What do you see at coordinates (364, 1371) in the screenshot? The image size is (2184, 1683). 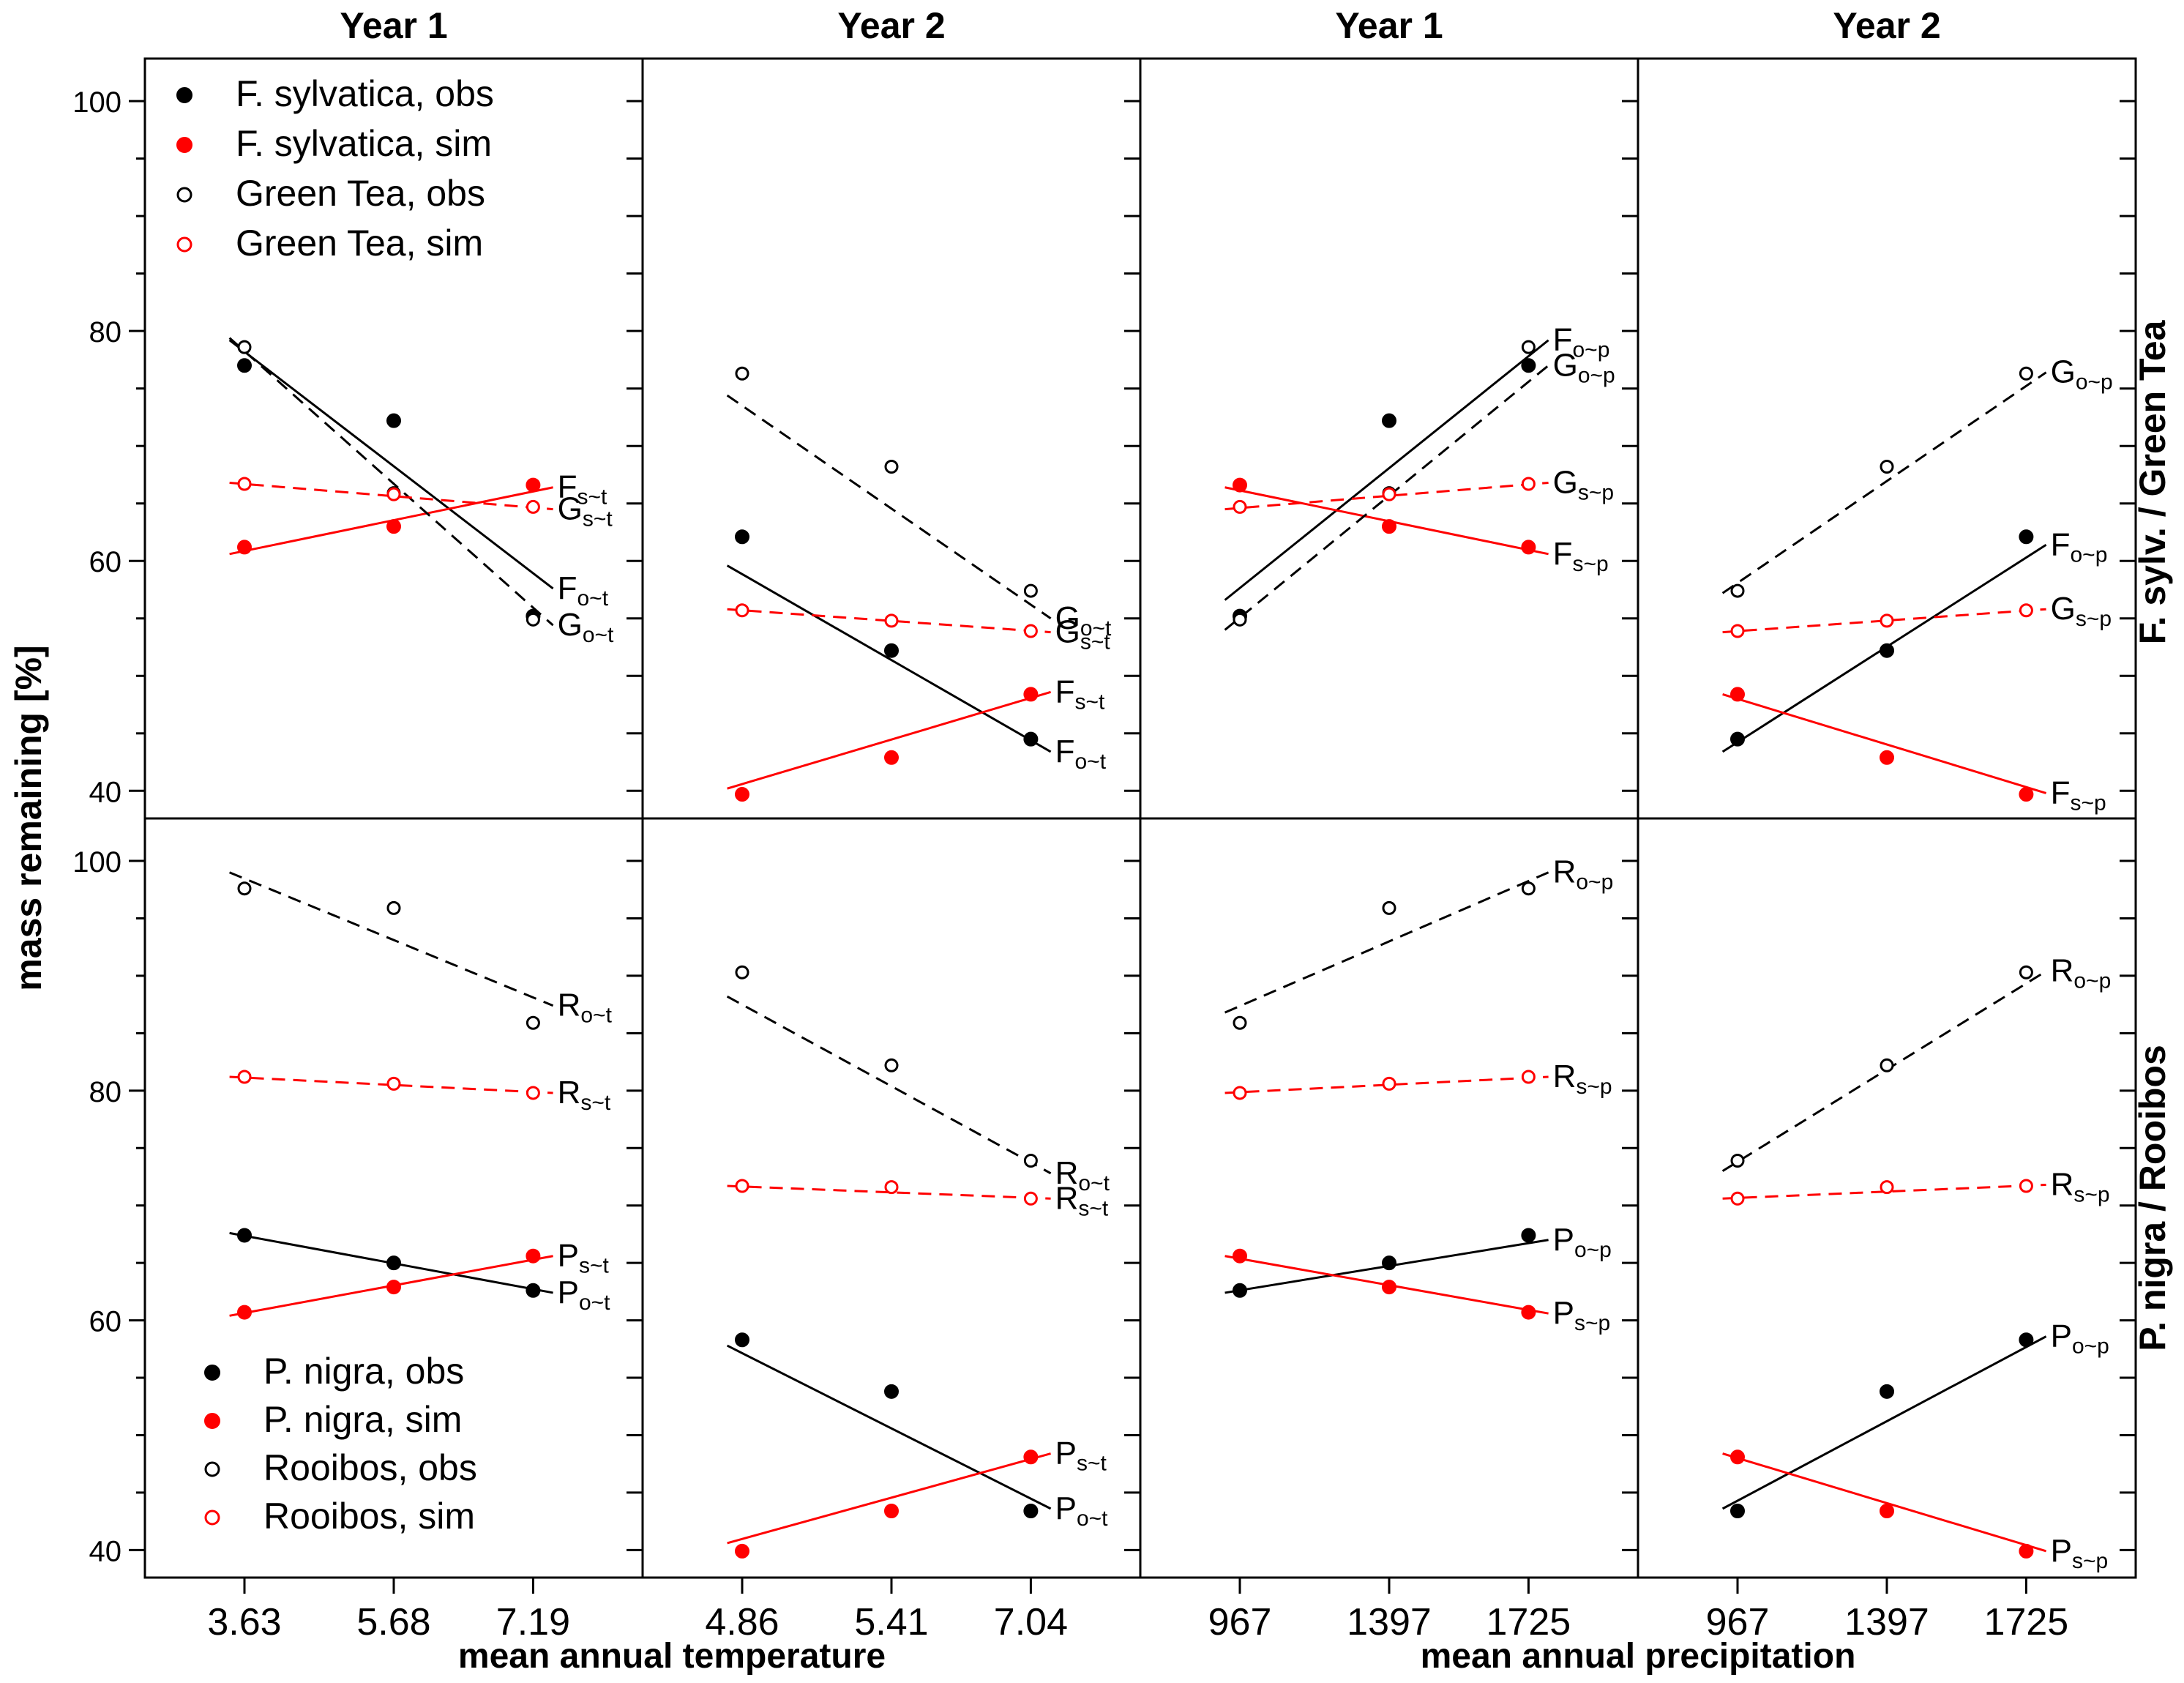 I see `legend-label: P. nigra, obs` at bounding box center [364, 1371].